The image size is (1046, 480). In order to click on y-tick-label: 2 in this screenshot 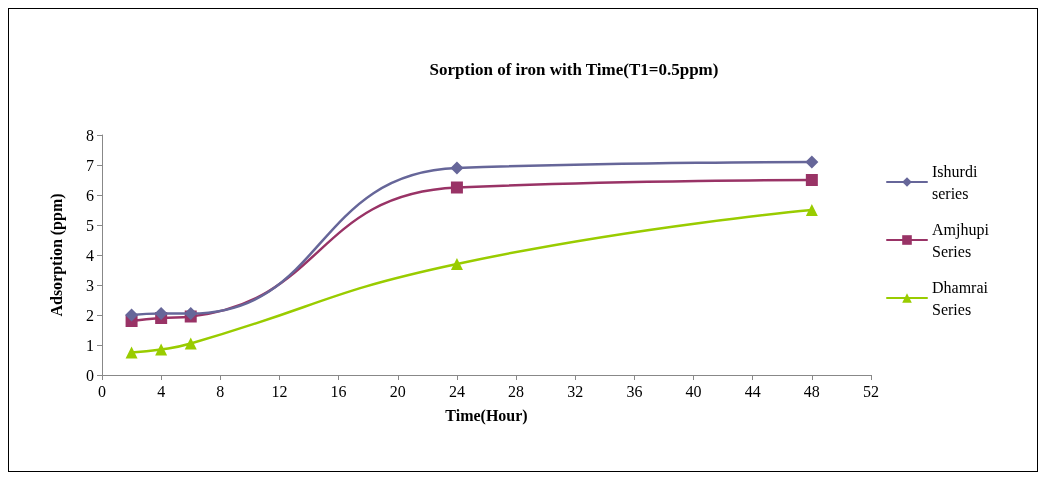, I will do `click(90, 315)`.